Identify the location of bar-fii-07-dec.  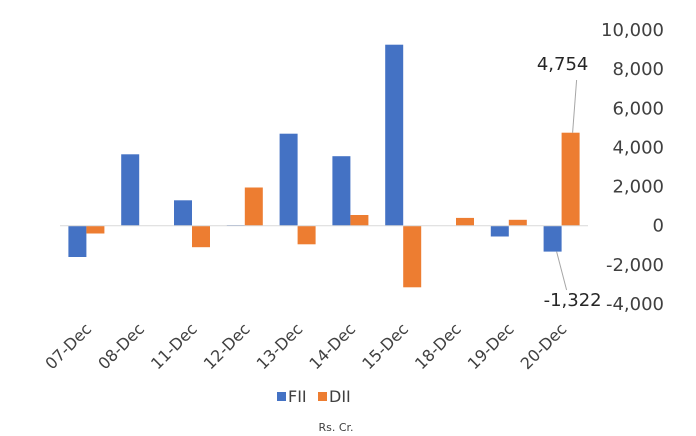
(77, 241).